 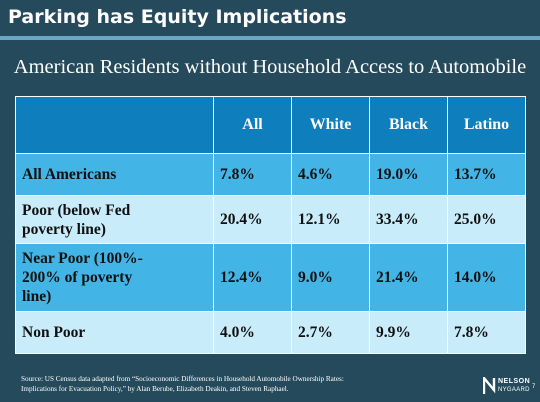 I want to click on nelson-nygaard-logo: NELSON NYGAARD, so click(x=507, y=387).